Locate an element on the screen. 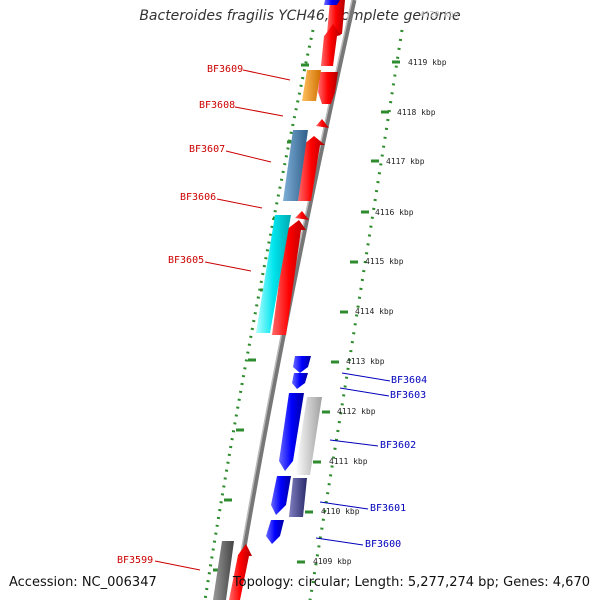 This screenshot has width=600, height=600. kbp-label: 4109 kbp is located at coordinates (332, 561).